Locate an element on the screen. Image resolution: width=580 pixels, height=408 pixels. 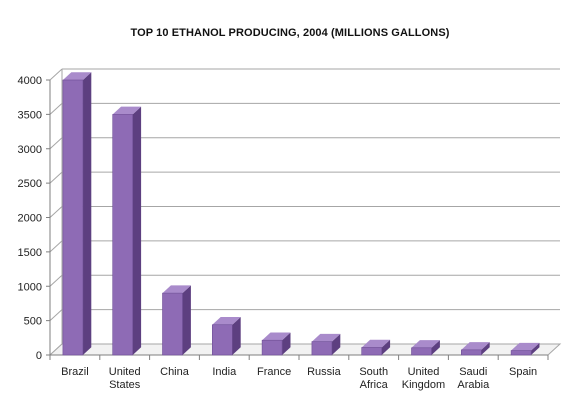
x-category-label: United States is located at coordinates (125, 378).